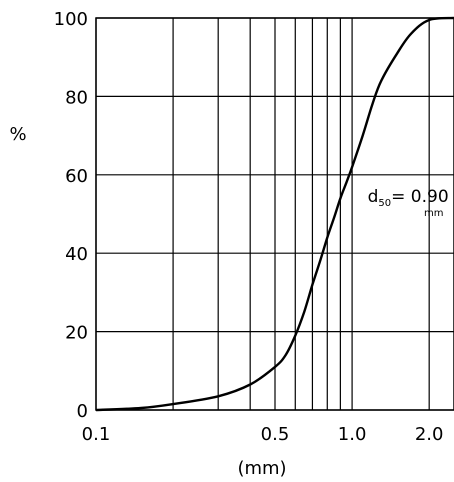 This screenshot has height=482, width=454. What do you see at coordinates (71, 215) in the screenshot?
I see `y-tick-labels: 0 20 40 60 80 100` at bounding box center [71, 215].